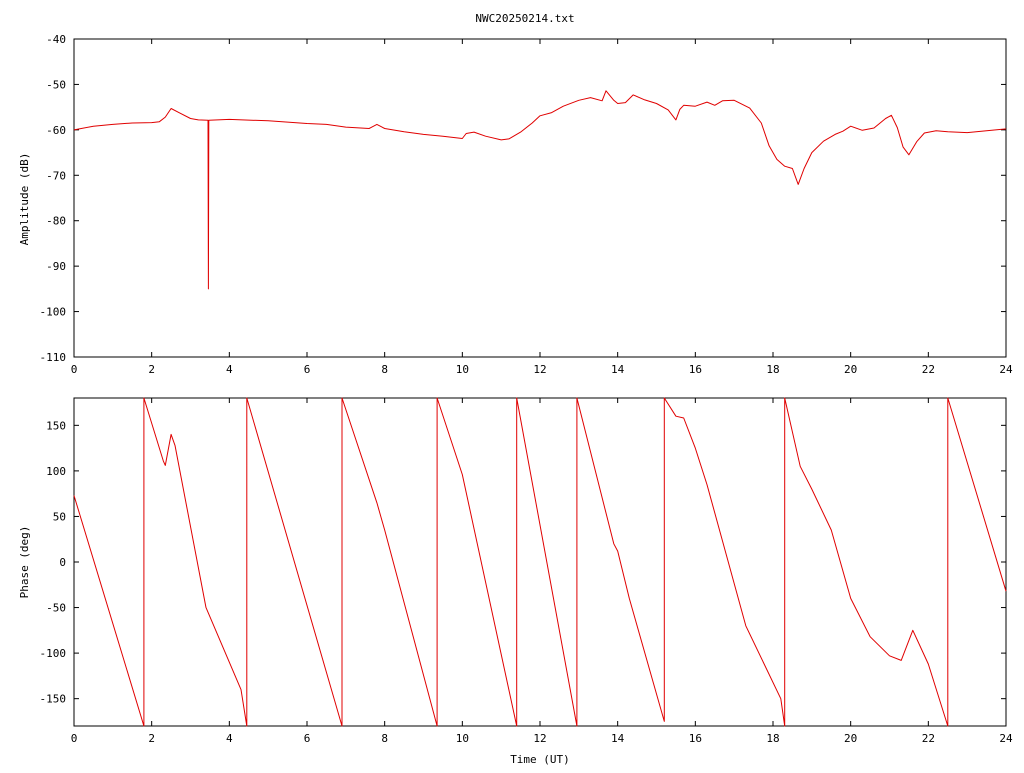  What do you see at coordinates (24, 199) in the screenshot?
I see `amplitude-ylabel: Amplitude (dB)` at bounding box center [24, 199].